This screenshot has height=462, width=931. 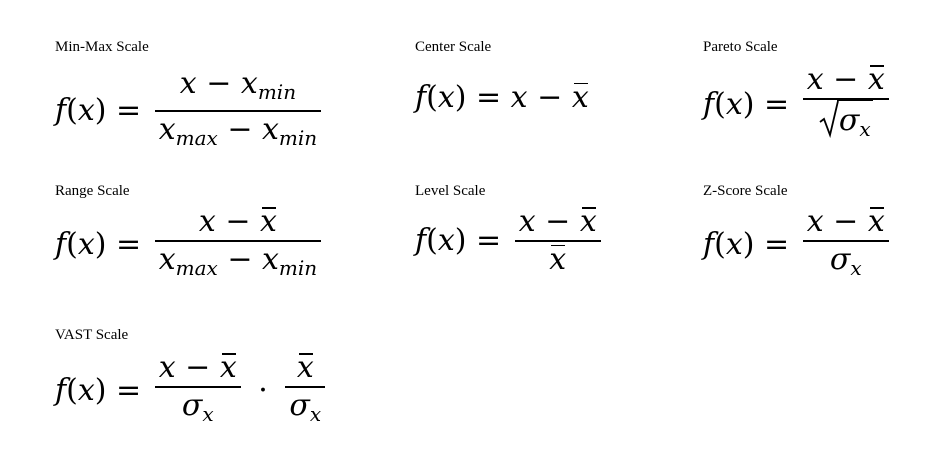 I want to click on fraction: x − x x, so click(x=557, y=241).